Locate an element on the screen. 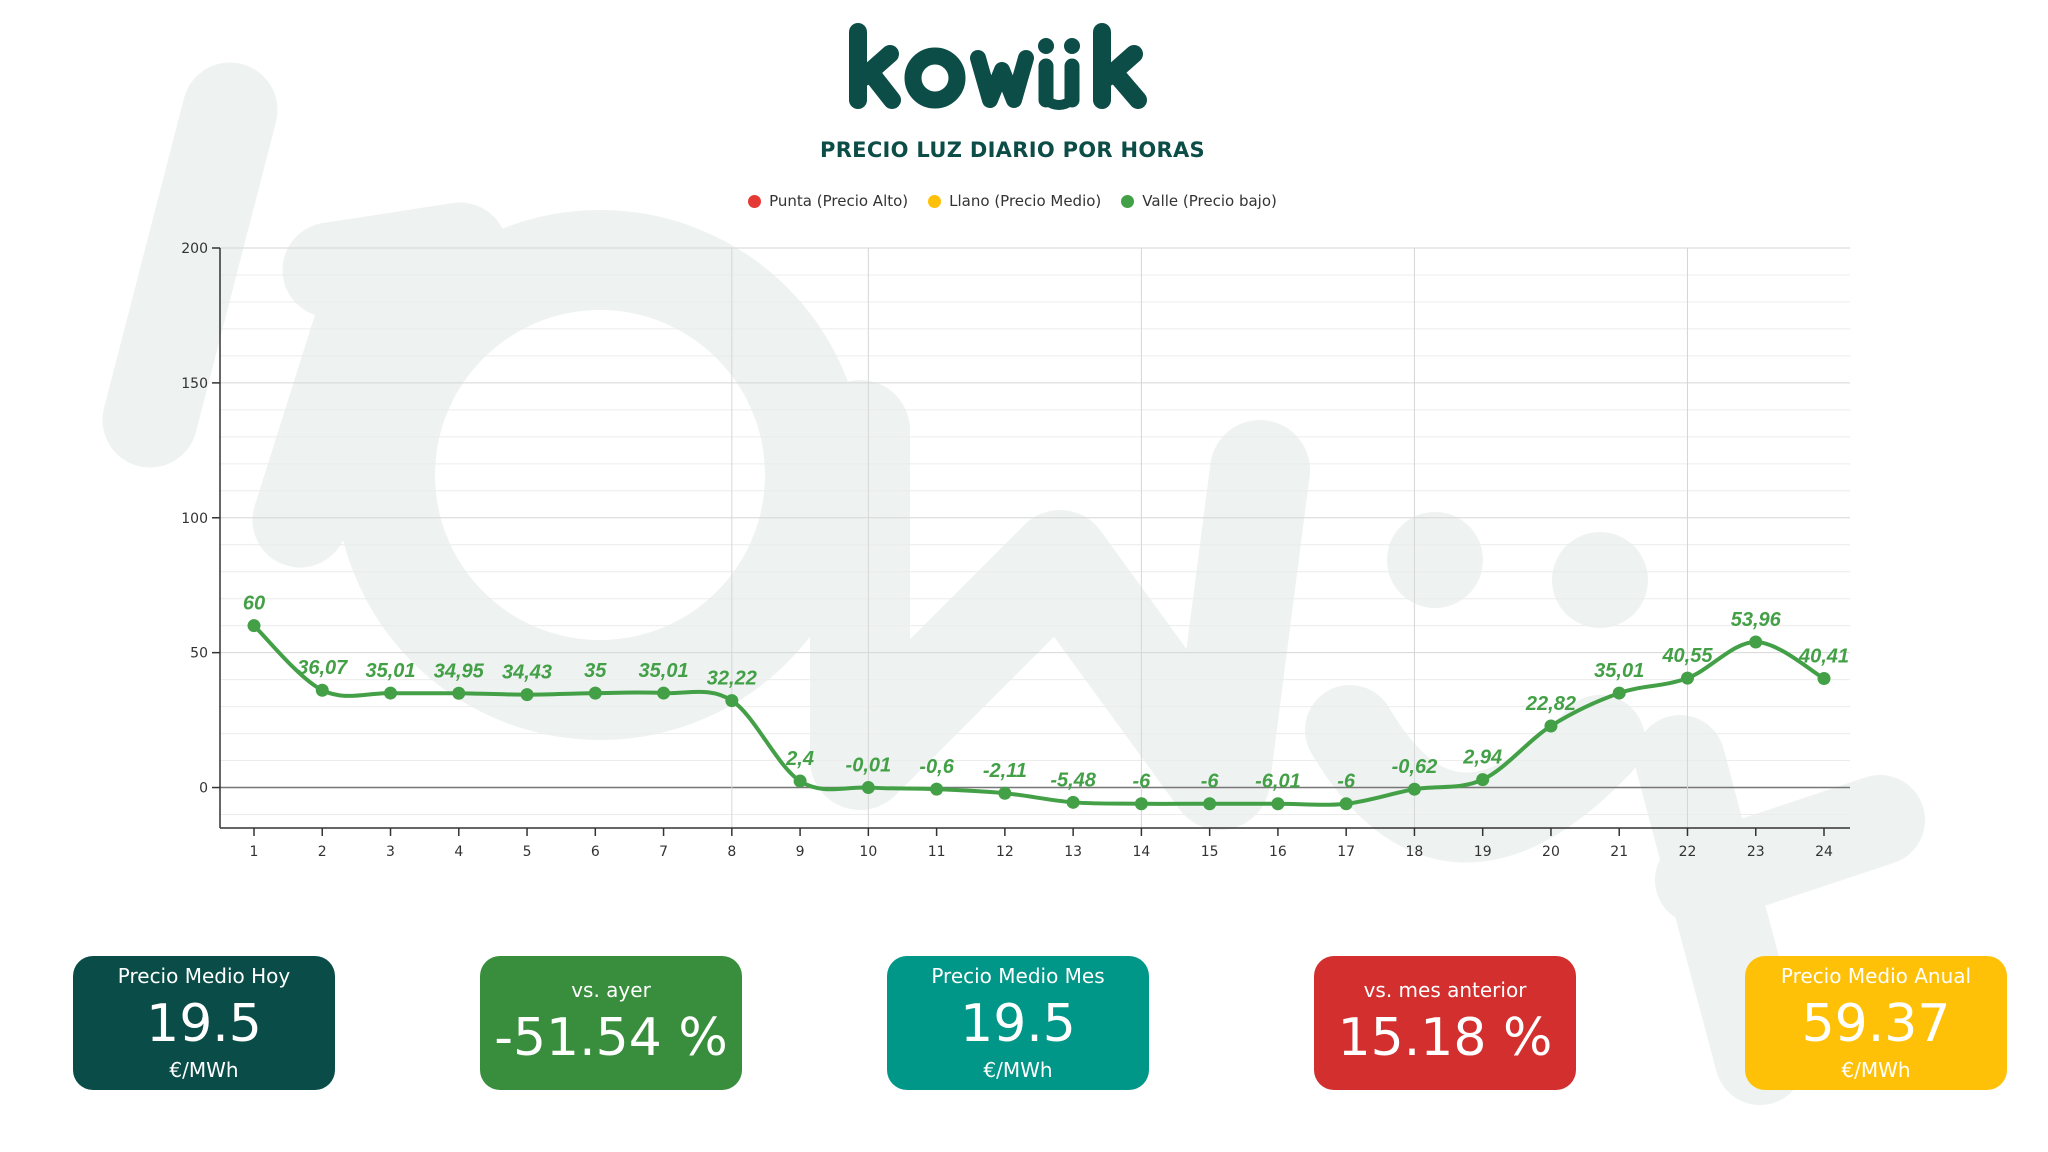 The width and height of the screenshot is (2048, 1152). y-tick-label: 100 is located at coordinates (194, 519).